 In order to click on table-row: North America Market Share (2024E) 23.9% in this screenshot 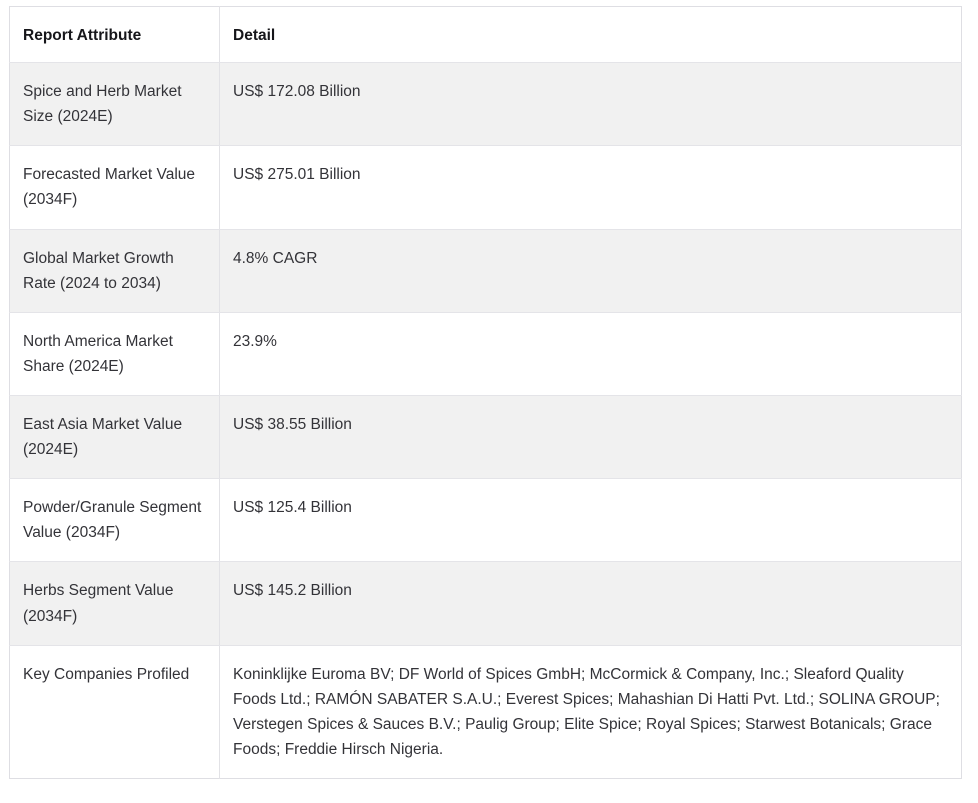, I will do `click(485, 354)`.